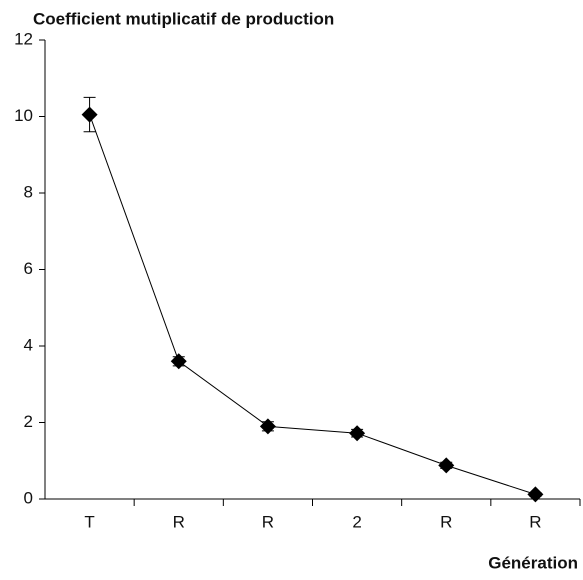  I want to click on y-tick-label: 12, so click(23, 38).